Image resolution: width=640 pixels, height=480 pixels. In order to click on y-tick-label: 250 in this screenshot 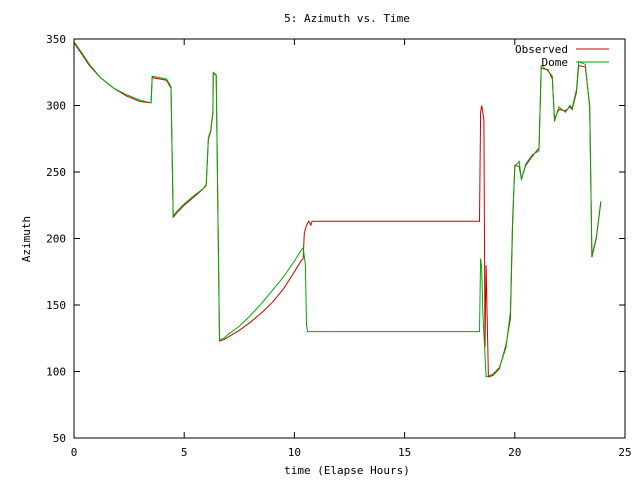, I will do `click(56, 172)`.